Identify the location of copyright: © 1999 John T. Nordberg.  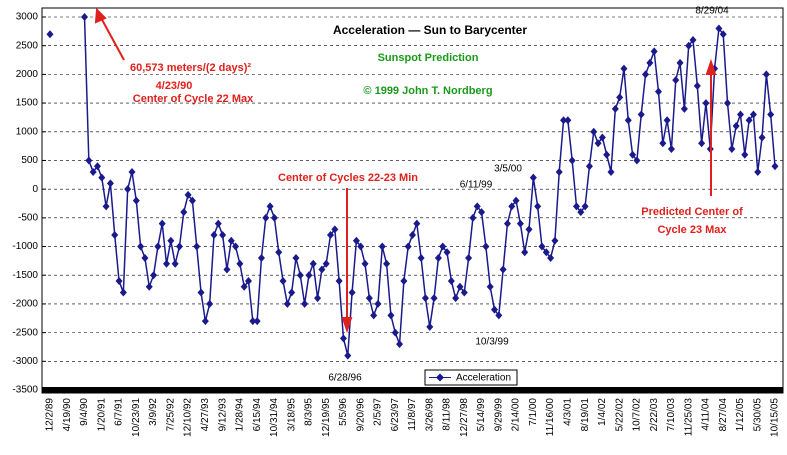
(427, 91).